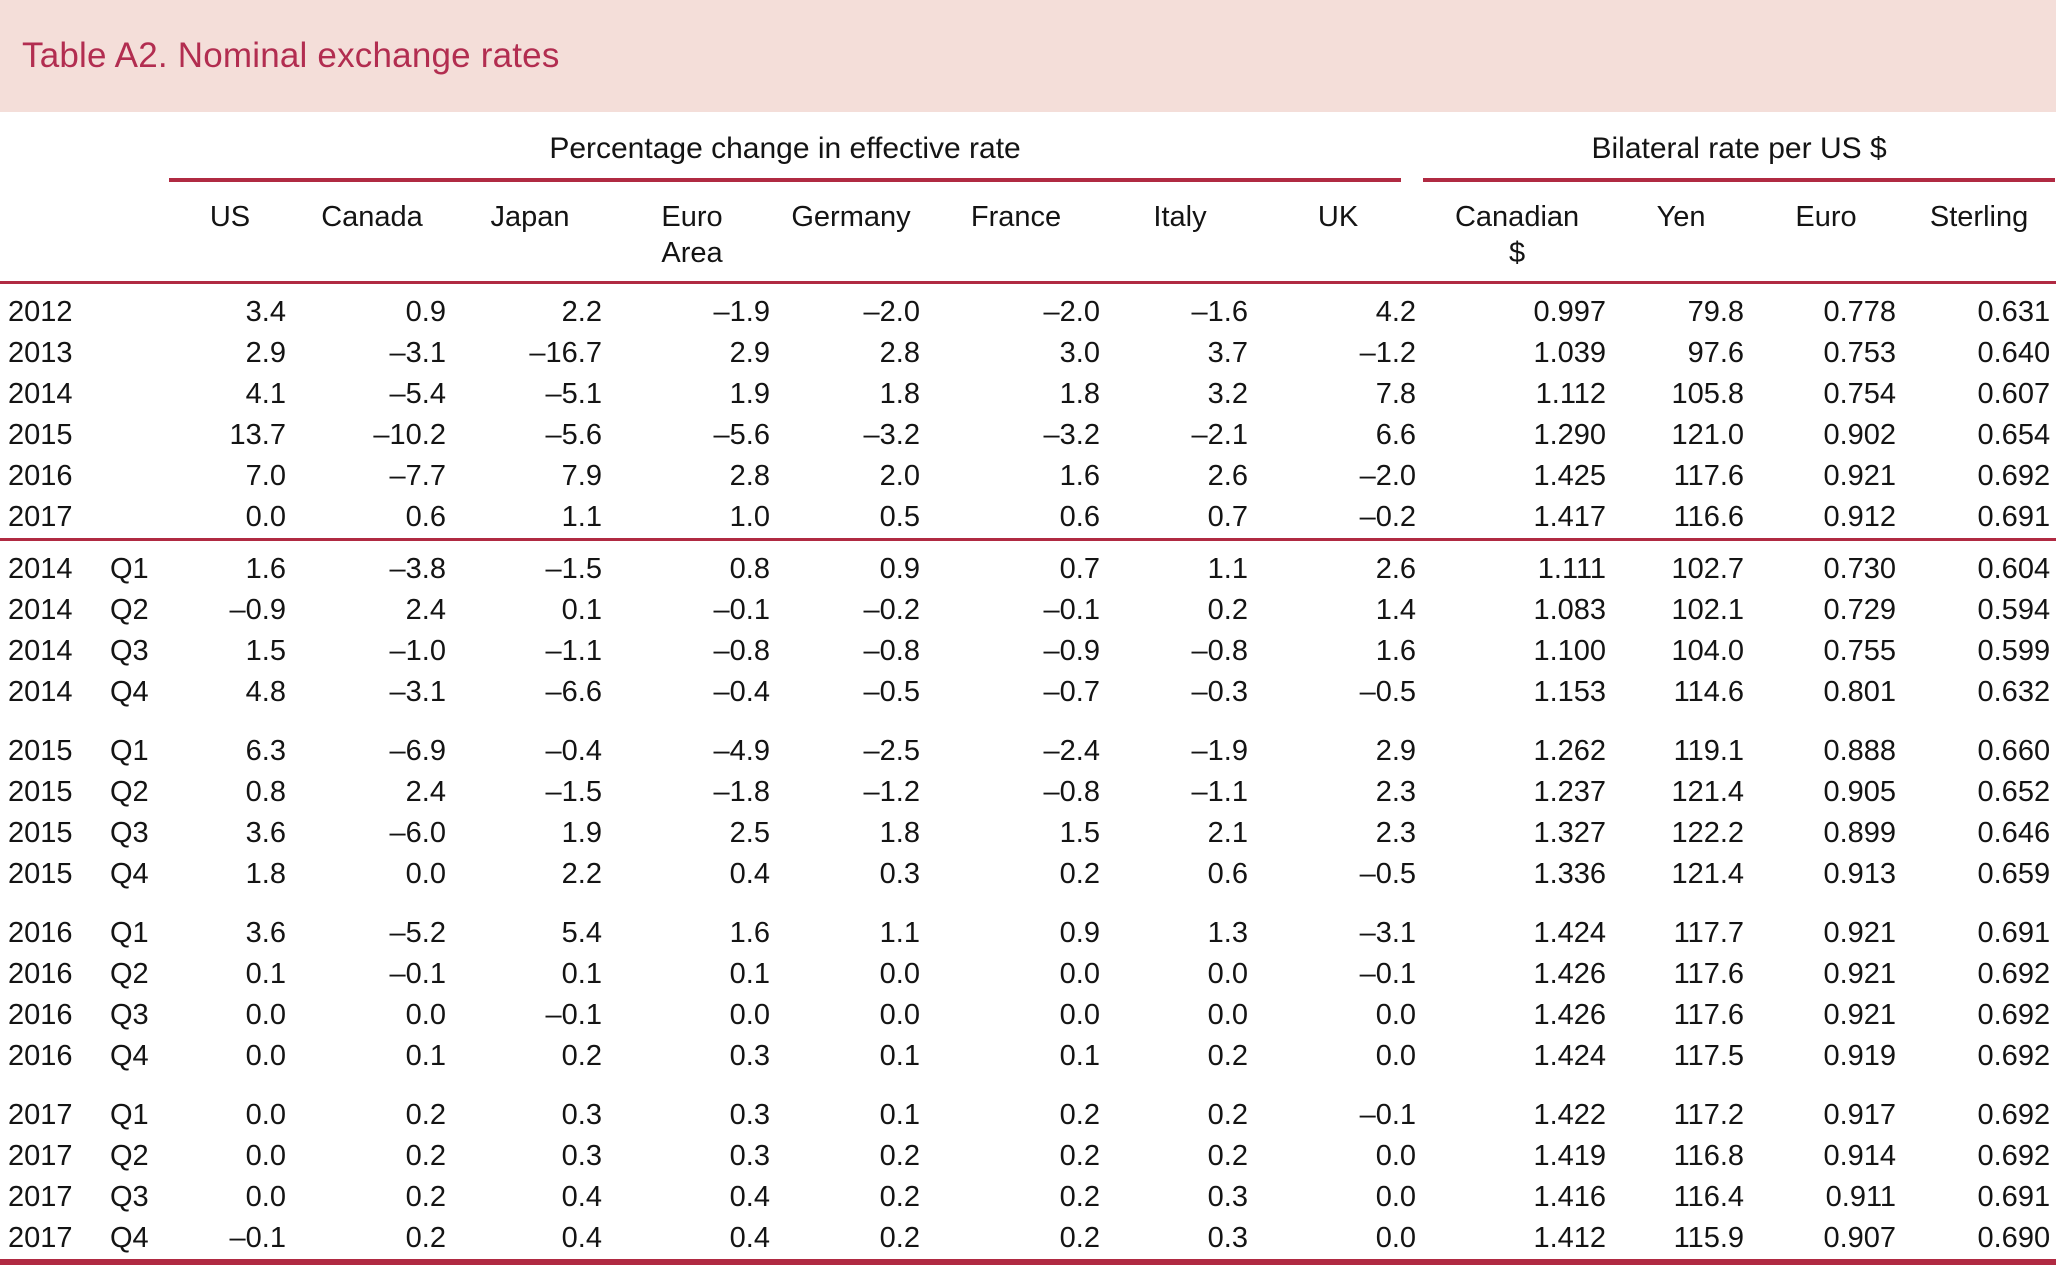 The image size is (2056, 1279). What do you see at coordinates (1517, 307) in the screenshot?
I see `value-cell: 0.997` at bounding box center [1517, 307].